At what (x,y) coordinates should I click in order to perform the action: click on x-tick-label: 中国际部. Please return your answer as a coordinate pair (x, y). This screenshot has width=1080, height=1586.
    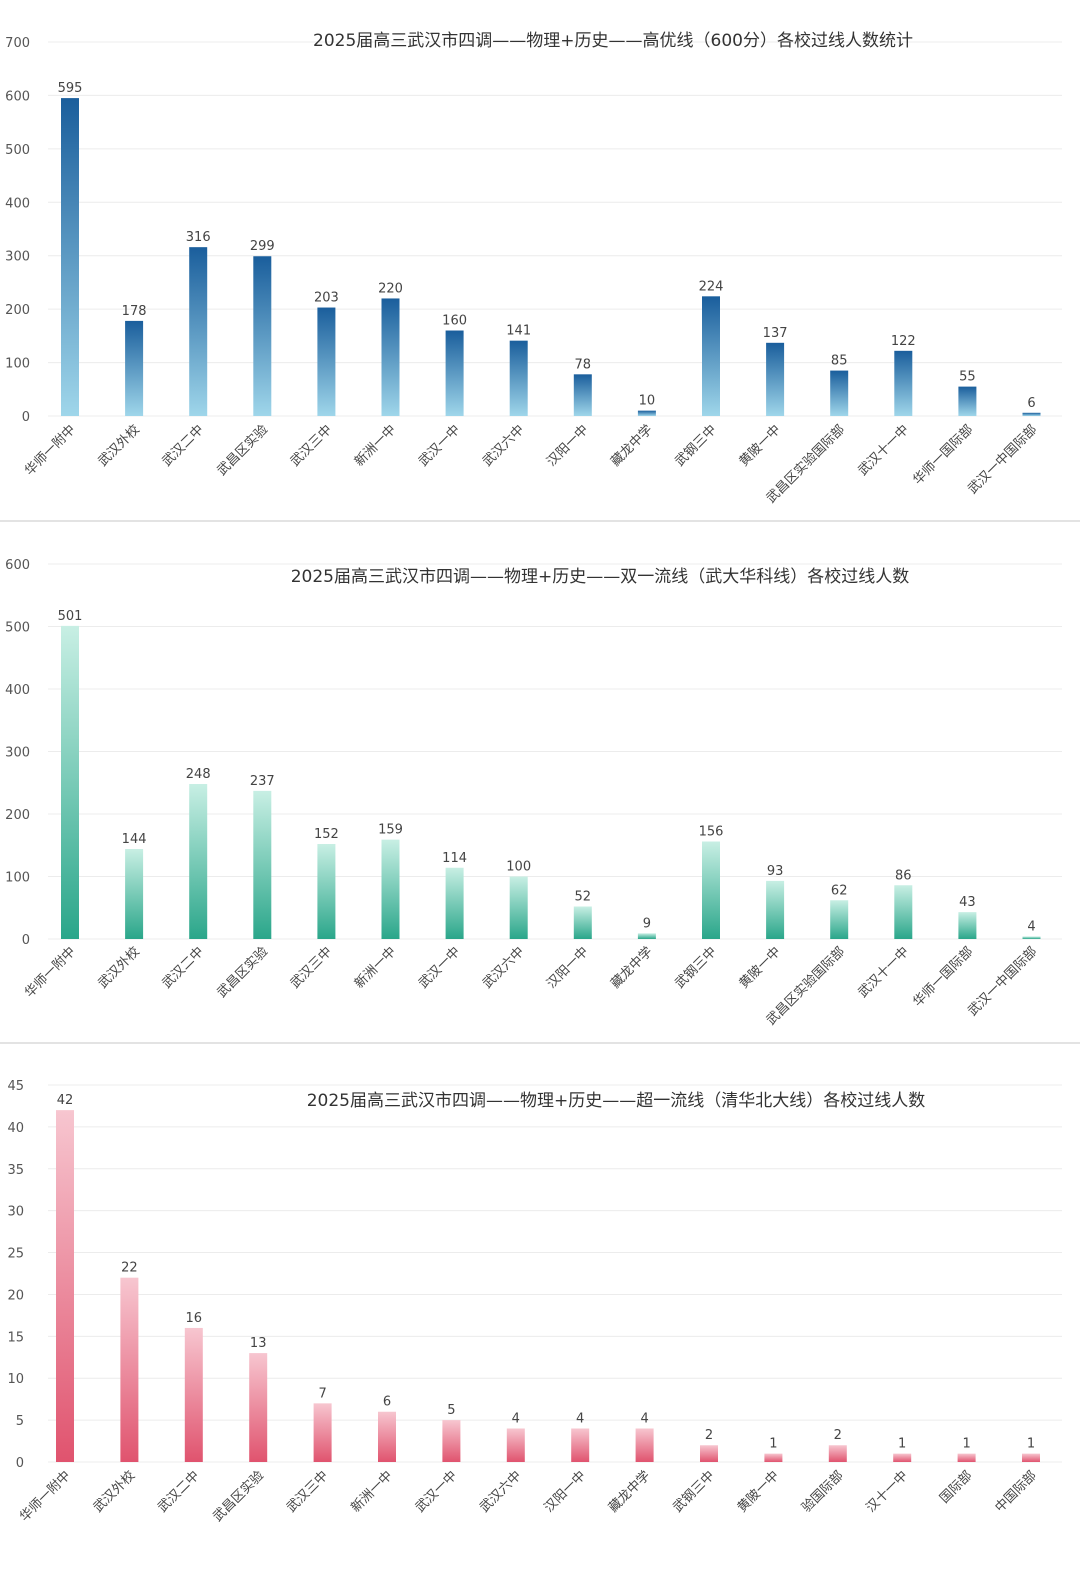
    Looking at the image, I should click on (1015, 1491).